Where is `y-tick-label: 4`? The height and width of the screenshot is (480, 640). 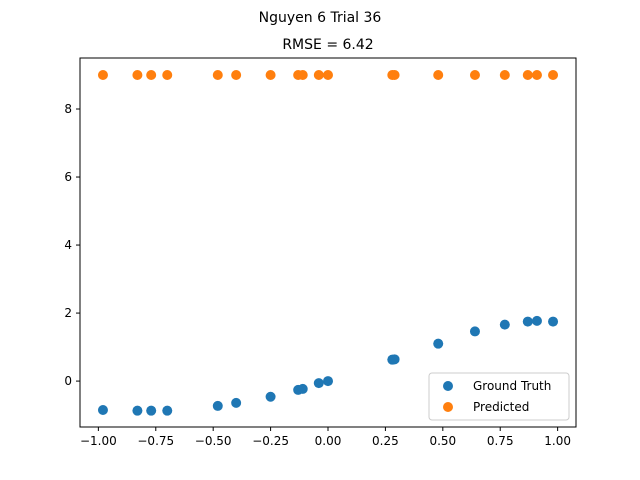
y-tick-label: 4 is located at coordinates (68, 245).